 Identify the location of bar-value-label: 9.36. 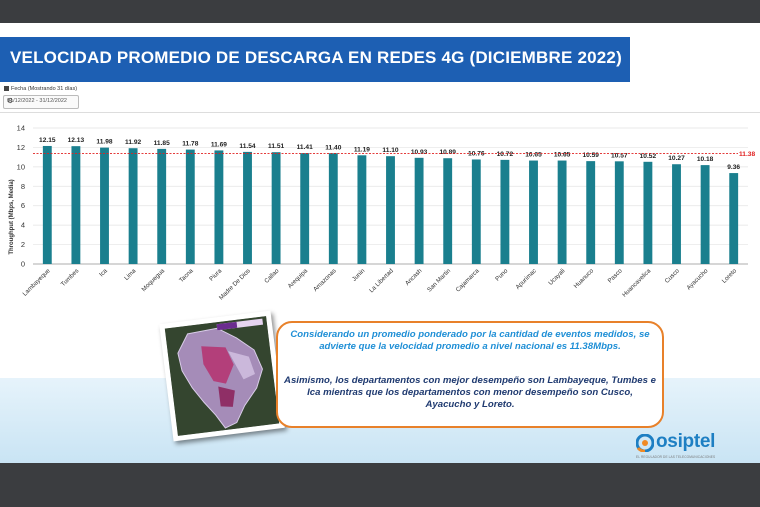
(733, 167).